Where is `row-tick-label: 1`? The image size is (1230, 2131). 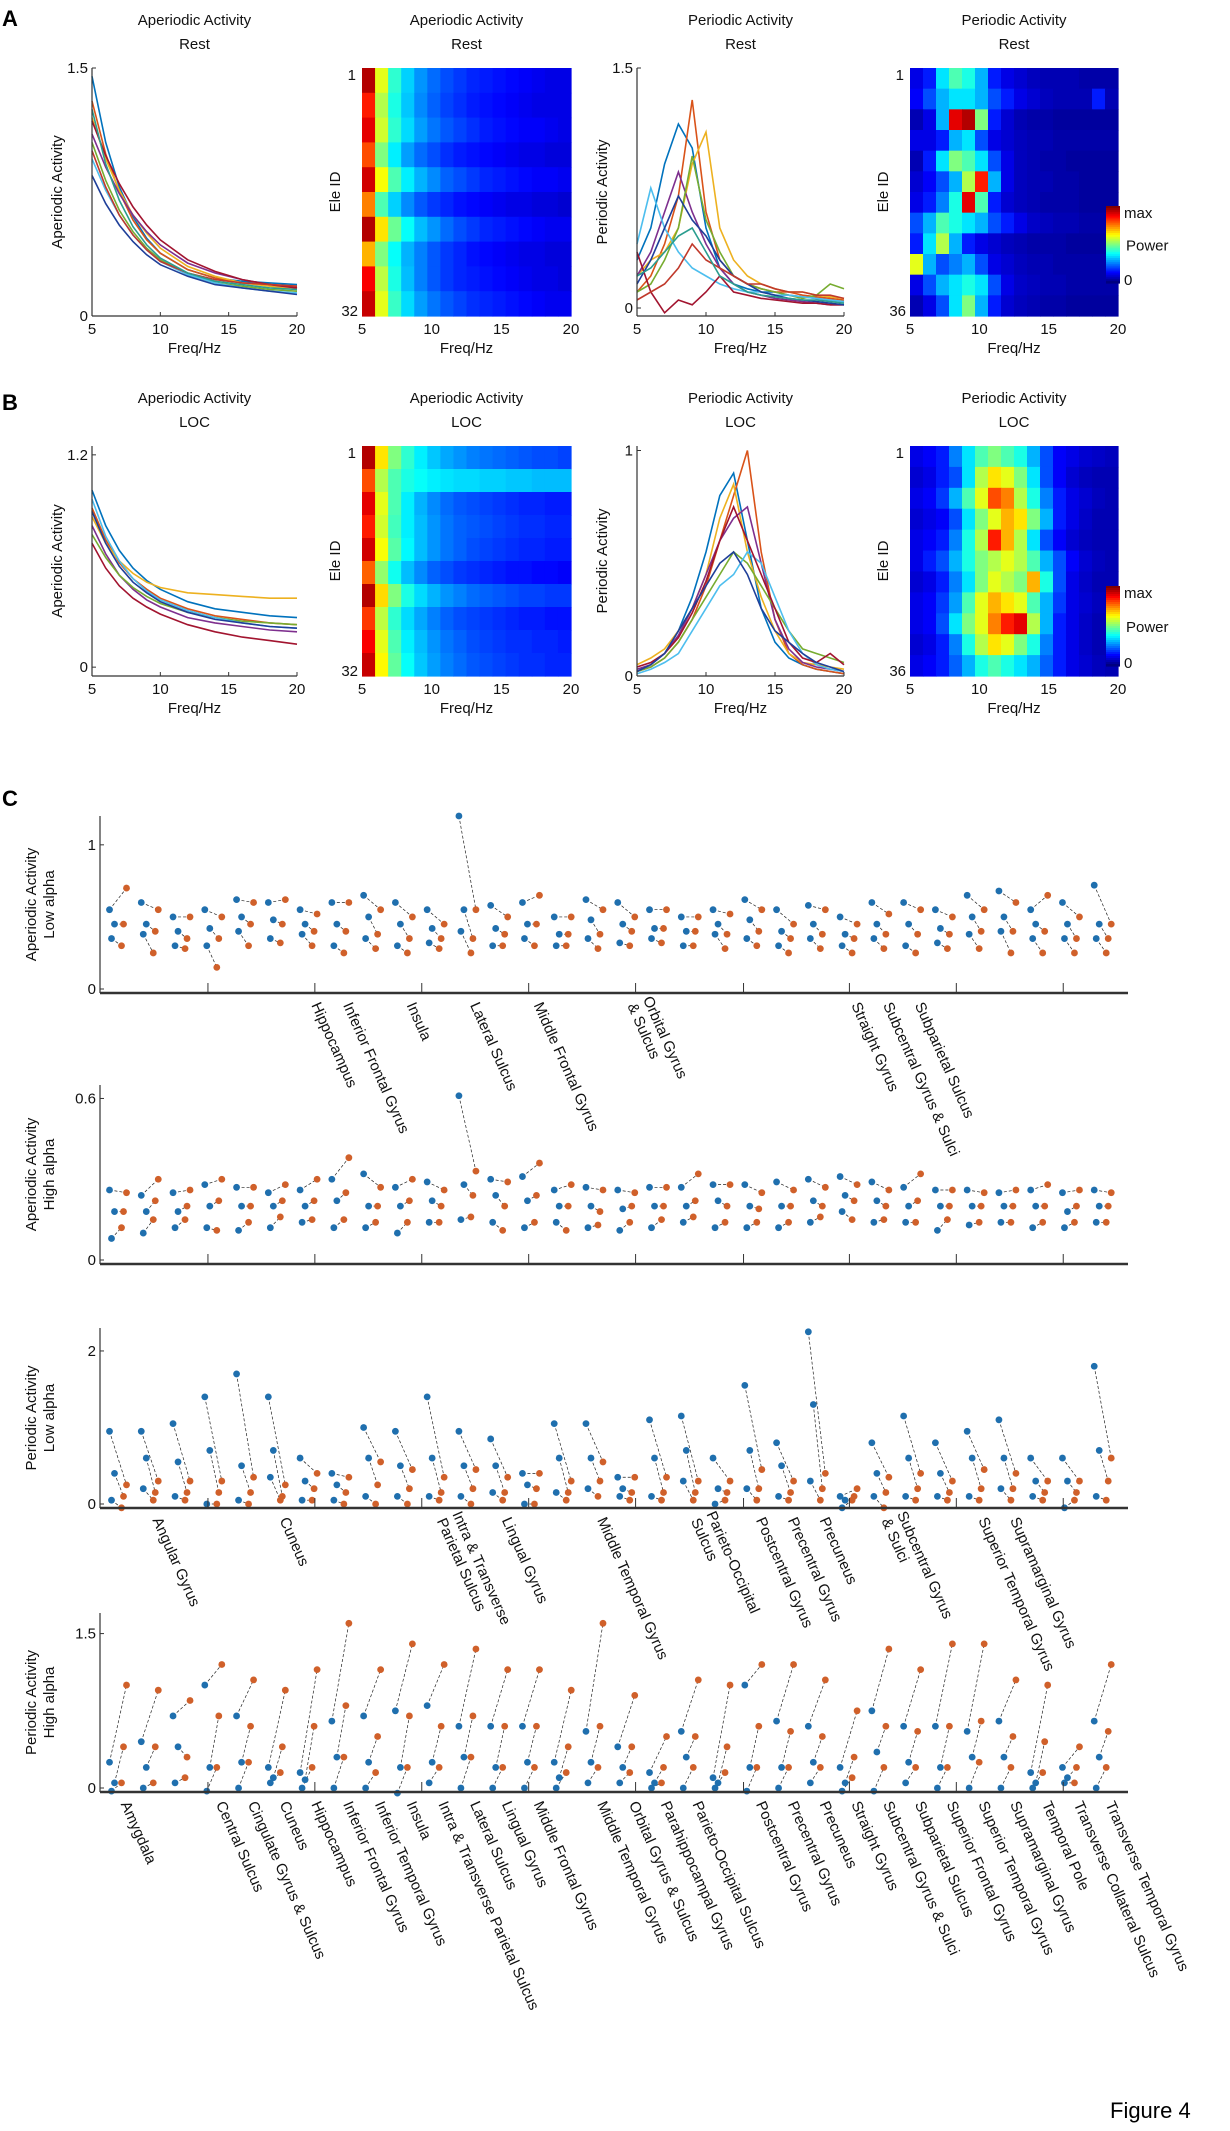
row-tick-label: 1 is located at coordinates (900, 75).